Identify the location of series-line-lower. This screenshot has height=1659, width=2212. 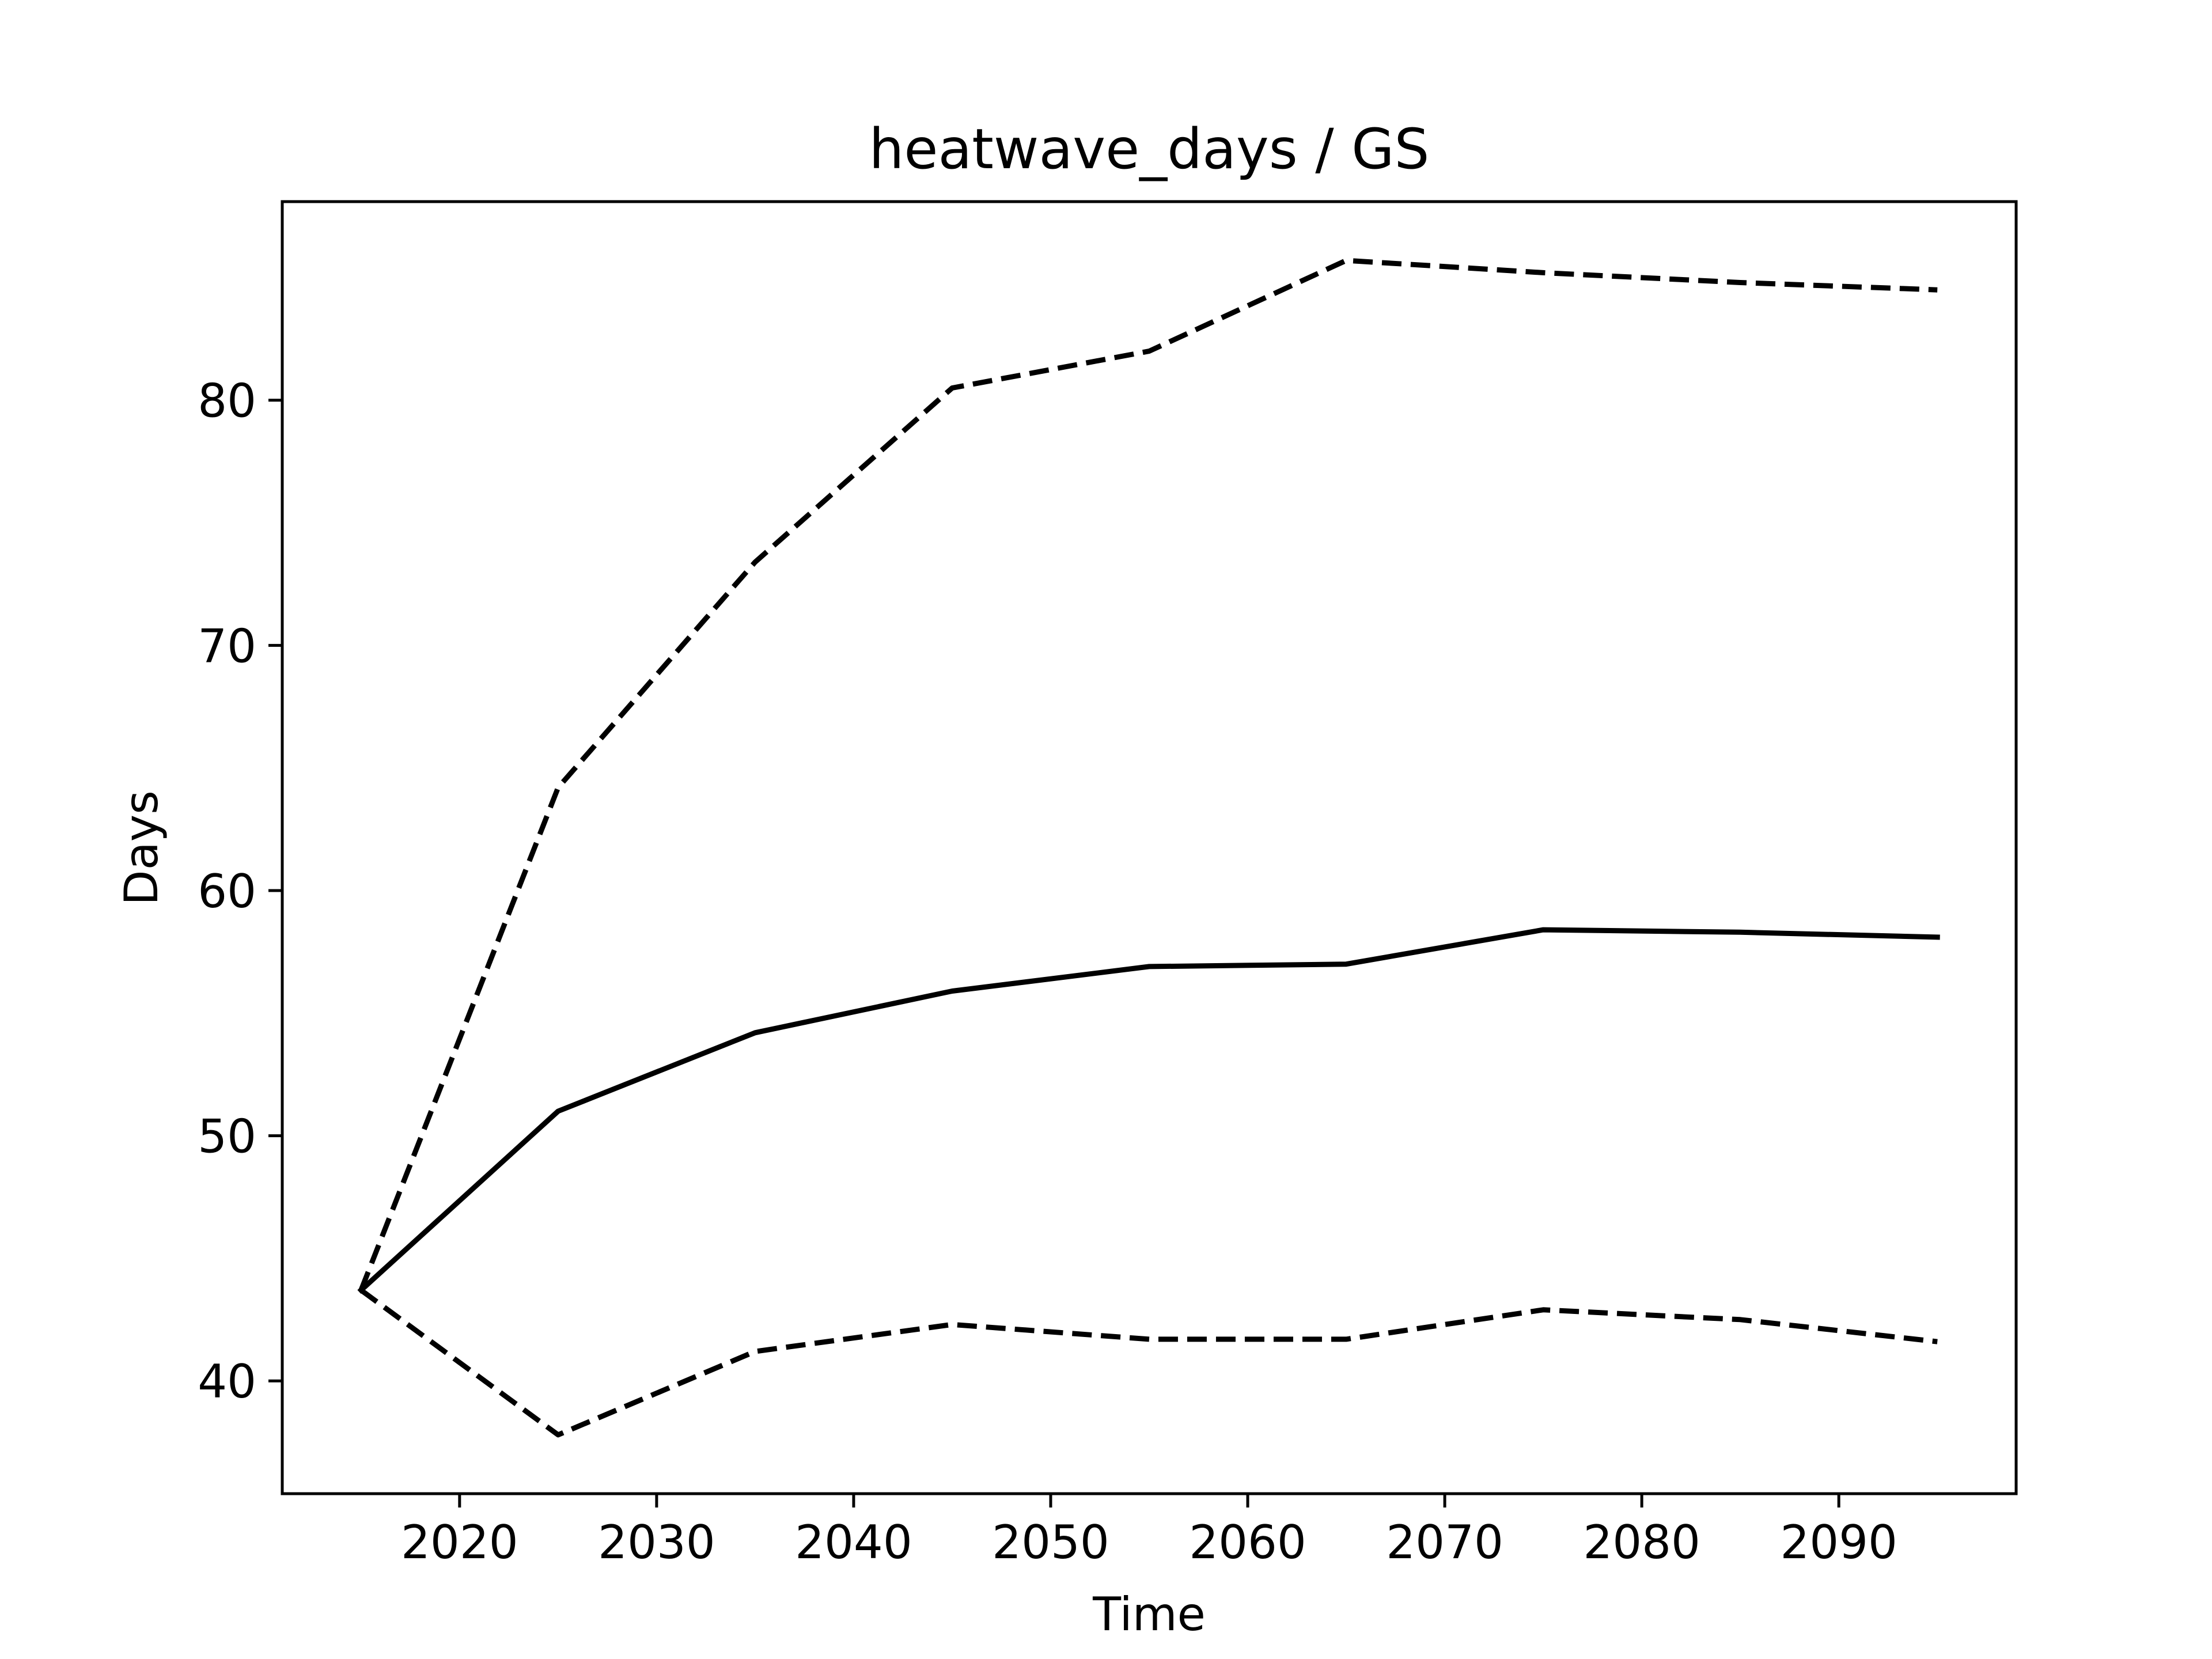
(1148, 1363).